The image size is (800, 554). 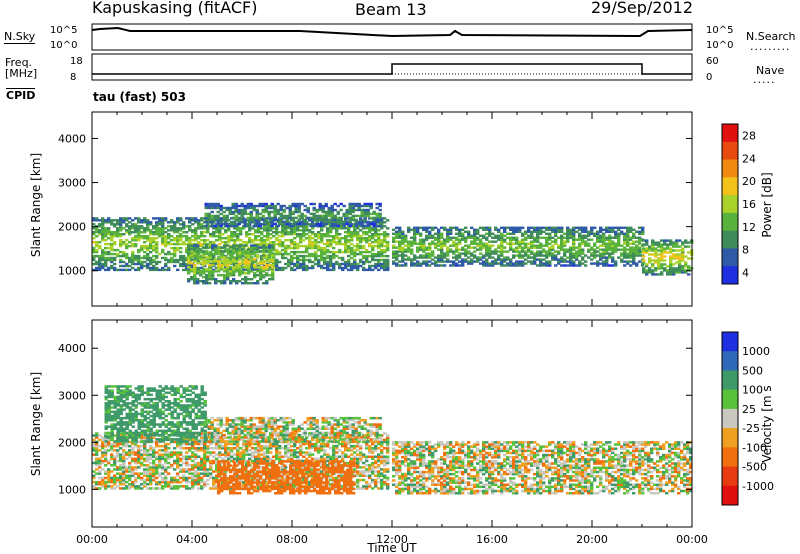 I want to click on noise-right-tick-top: 10^5, so click(x=719, y=30).